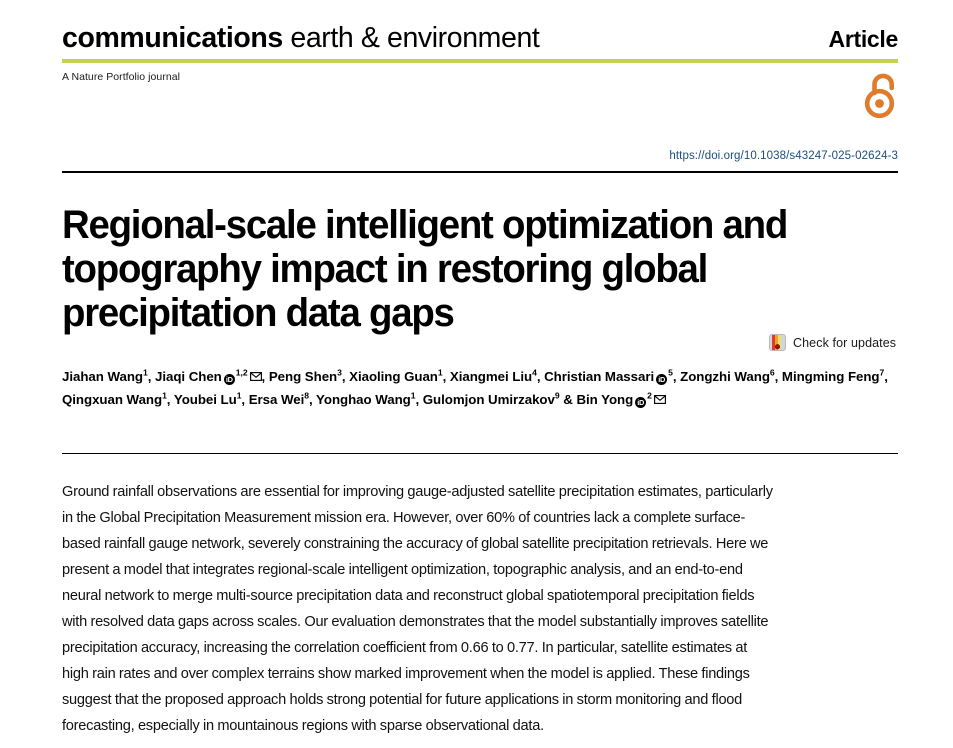 The image size is (953, 748). I want to click on author-name: Peng Shen, so click(303, 376).